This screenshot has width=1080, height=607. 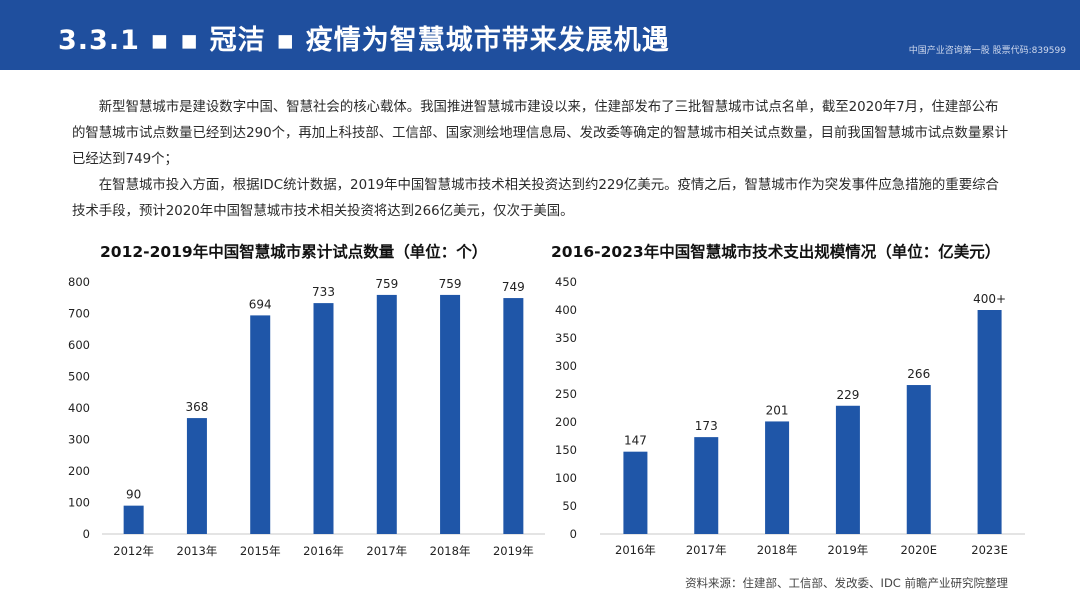 What do you see at coordinates (566, 282) in the screenshot?
I see `y-tick-label: 450` at bounding box center [566, 282].